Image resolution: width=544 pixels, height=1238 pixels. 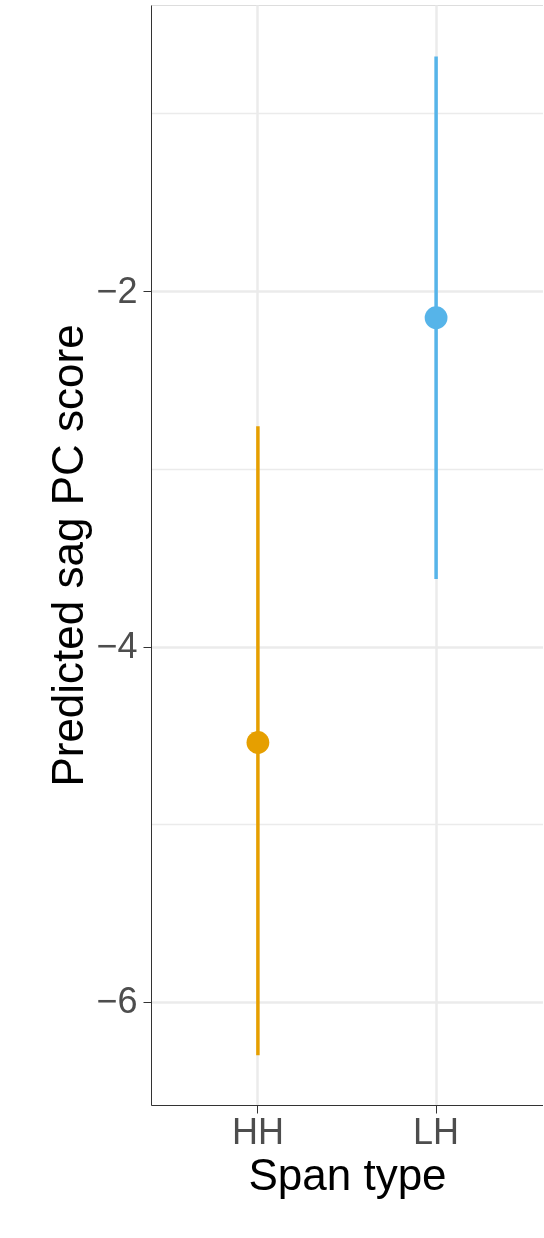 What do you see at coordinates (68, 555) in the screenshot?
I see `y-axis-title: Predicted sag PC score` at bounding box center [68, 555].